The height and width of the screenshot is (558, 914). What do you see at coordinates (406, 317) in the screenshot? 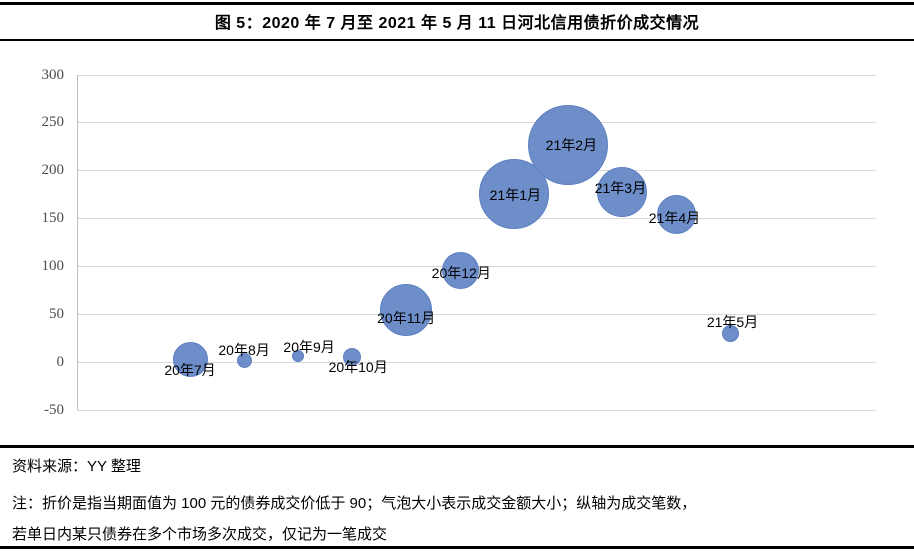
I see `bubble-label-20年11月: 20年11月` at bounding box center [406, 317].